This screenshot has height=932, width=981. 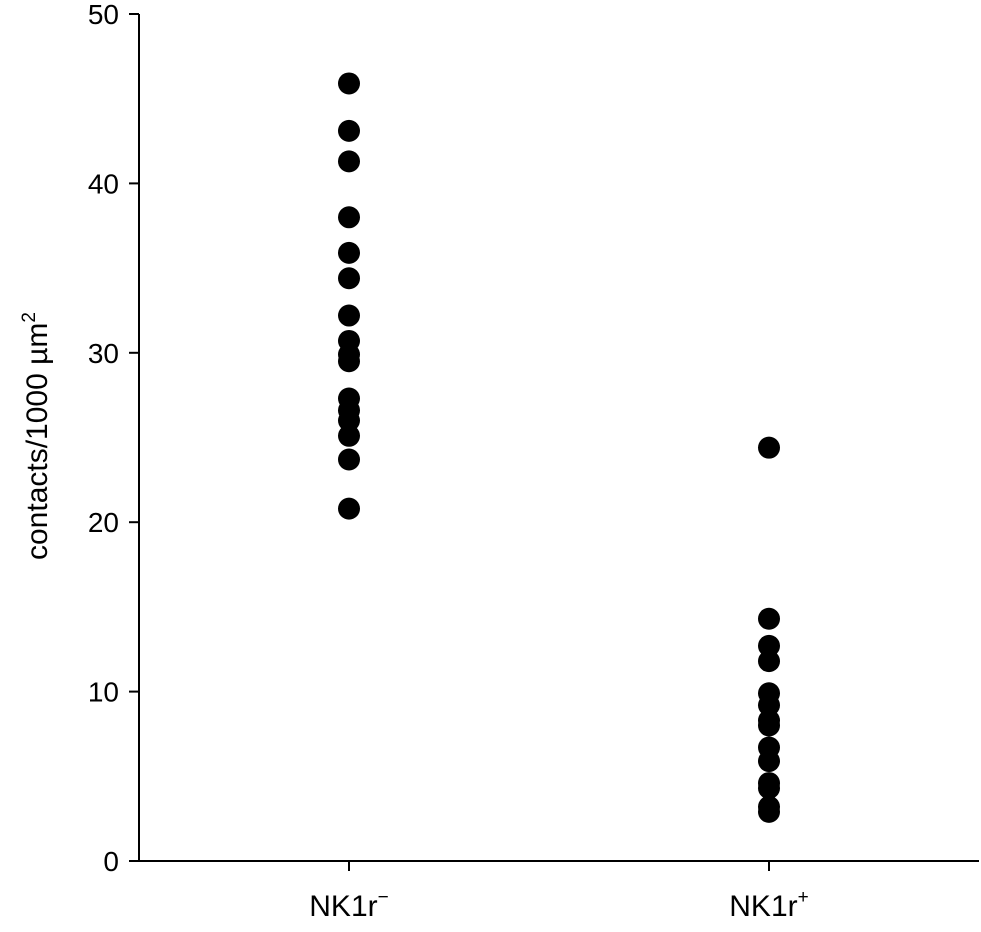 I want to click on y-tick-label: 10, so click(x=103, y=692).